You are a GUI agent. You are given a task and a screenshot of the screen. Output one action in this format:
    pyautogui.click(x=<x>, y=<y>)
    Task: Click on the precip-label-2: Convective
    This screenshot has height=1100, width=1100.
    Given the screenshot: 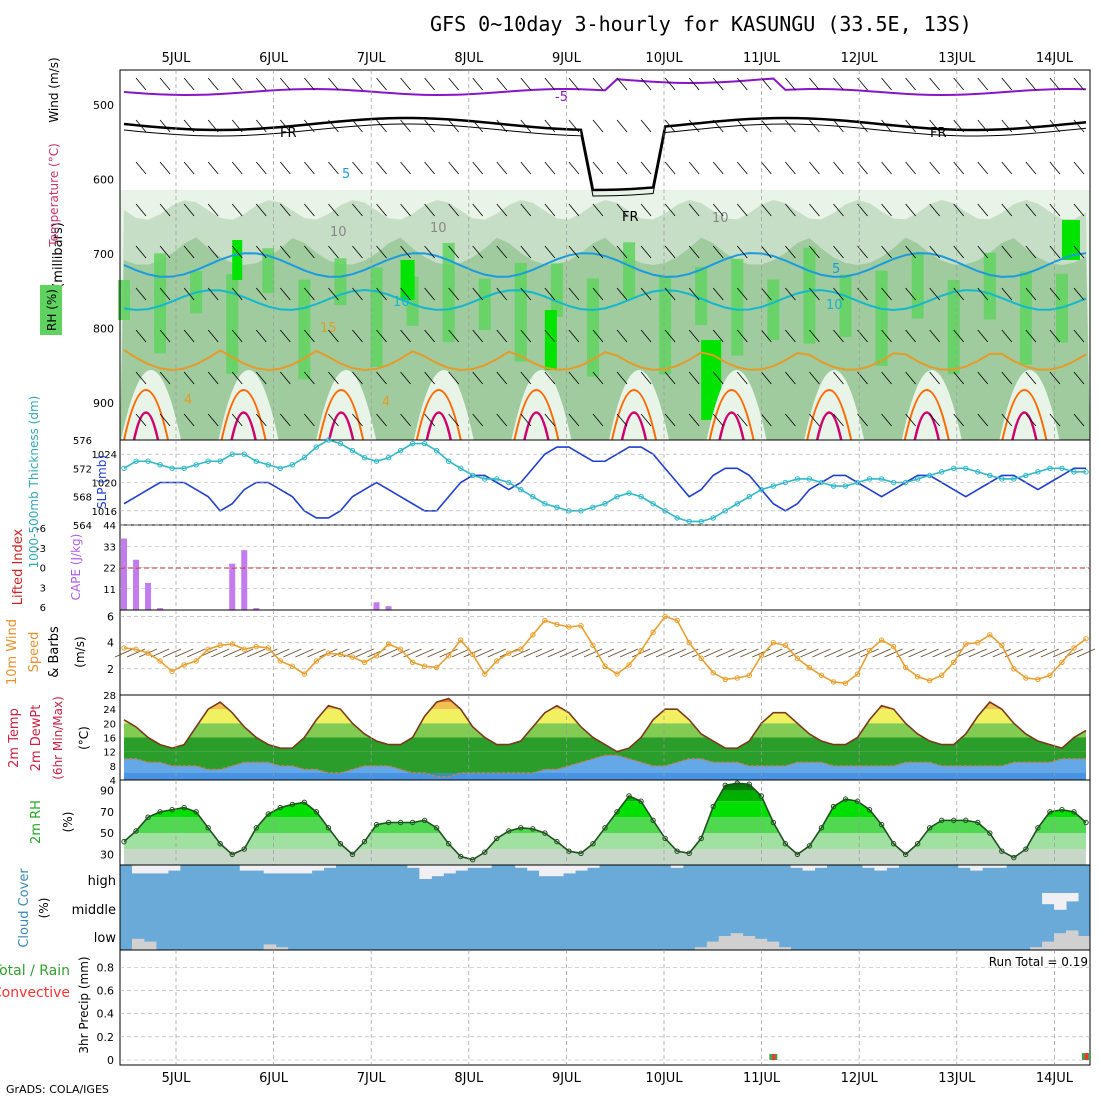 What is the action you would take?
    pyautogui.click(x=35, y=993)
    